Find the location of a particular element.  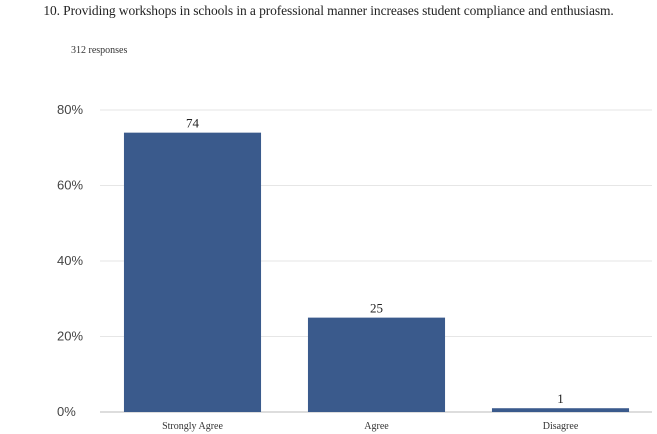

data-label-disagree: 1 is located at coordinates (560, 398).